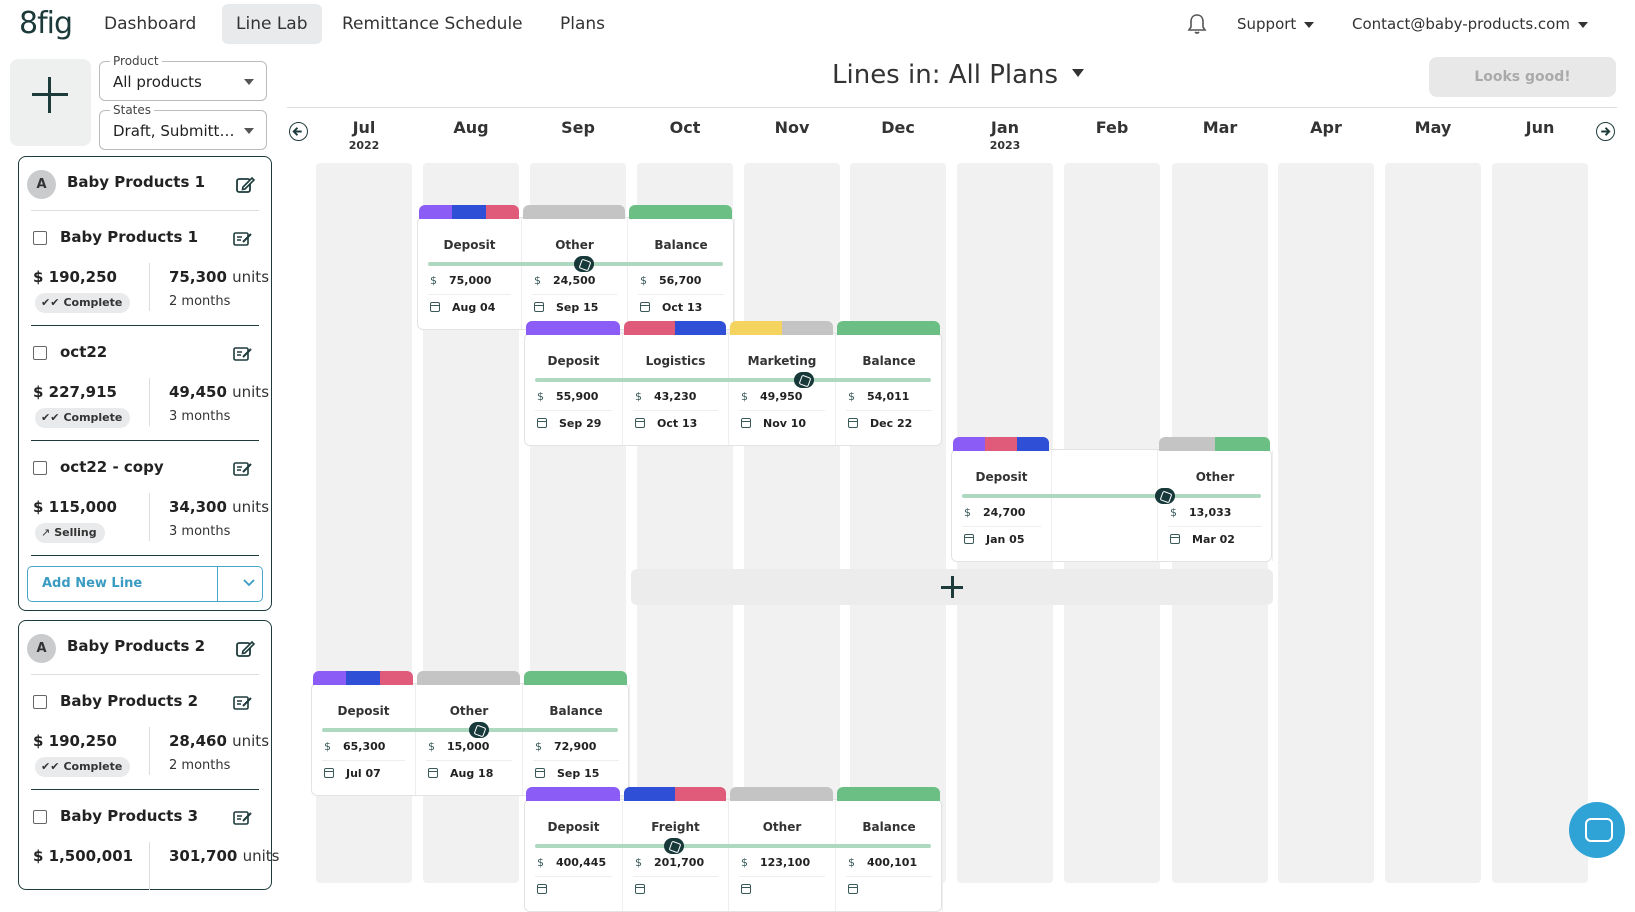 The height and width of the screenshot is (912, 1635). Describe the element at coordinates (1522, 77) in the screenshot. I see `looks-good-button: Looks good!` at that location.